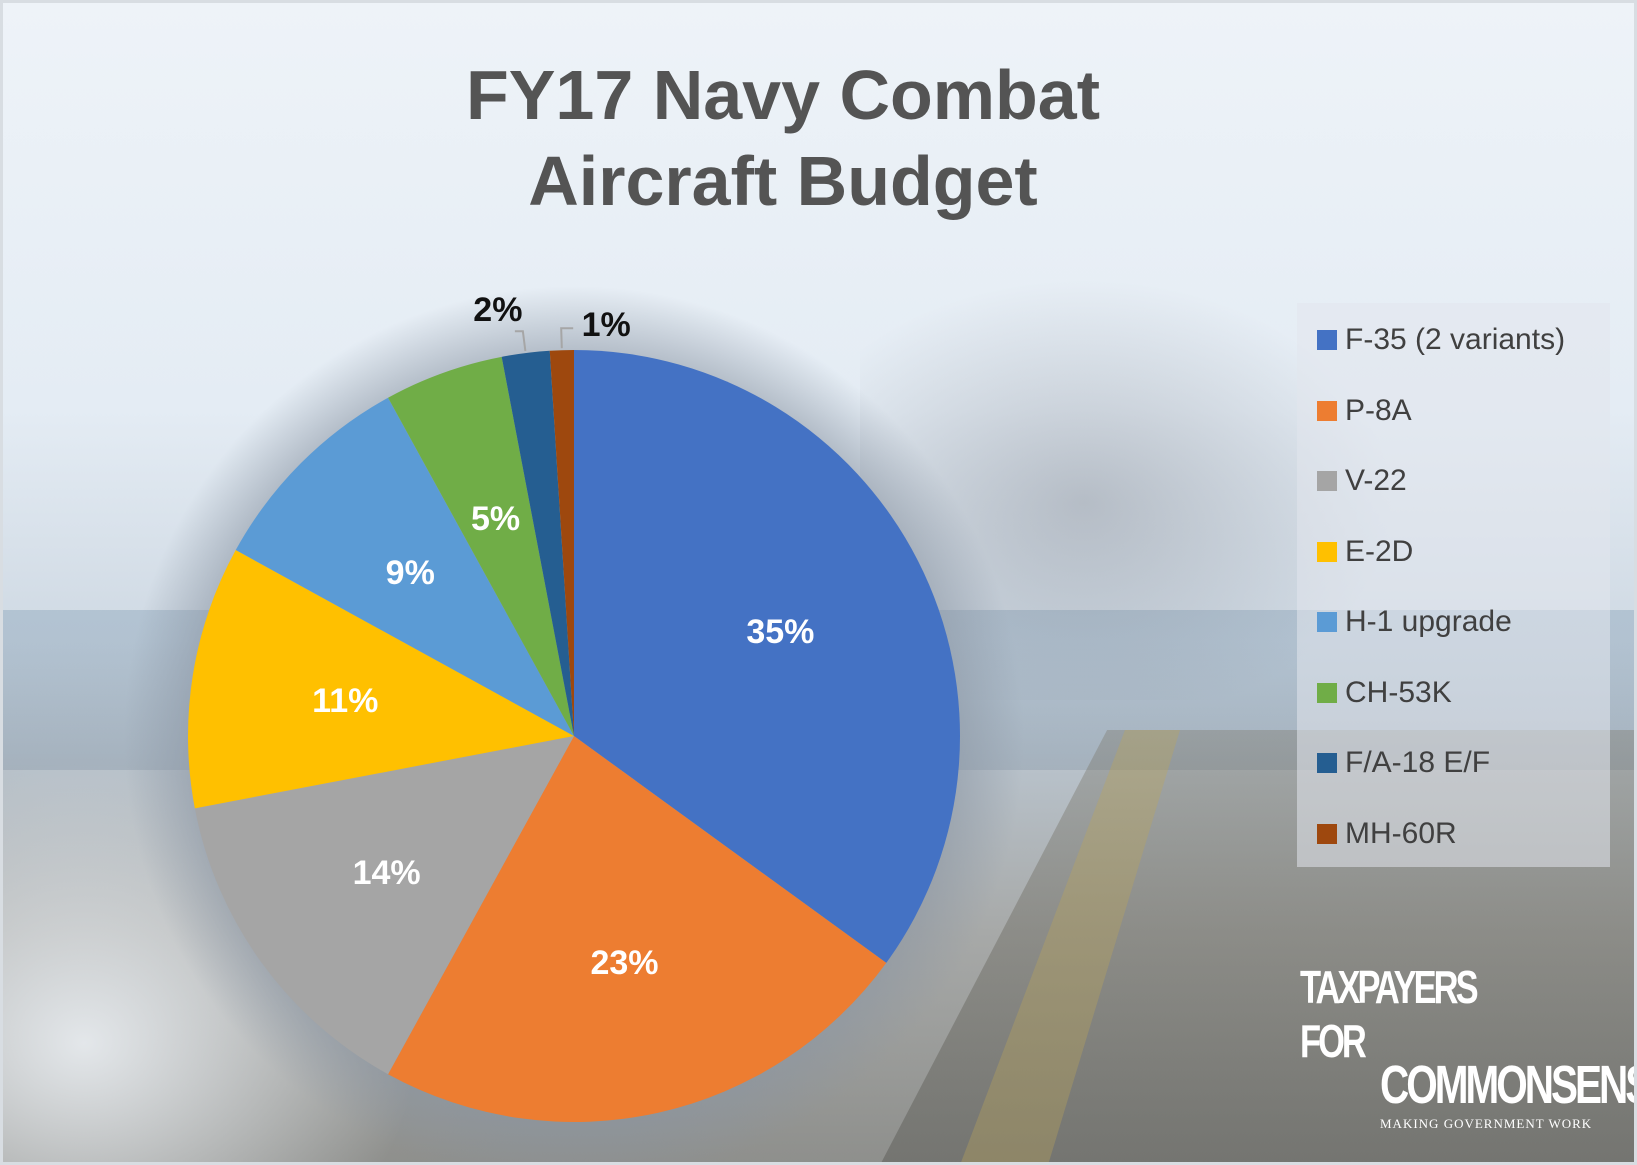 This screenshot has width=1637, height=1165. I want to click on legend-item: E-2D, so click(1365, 551).